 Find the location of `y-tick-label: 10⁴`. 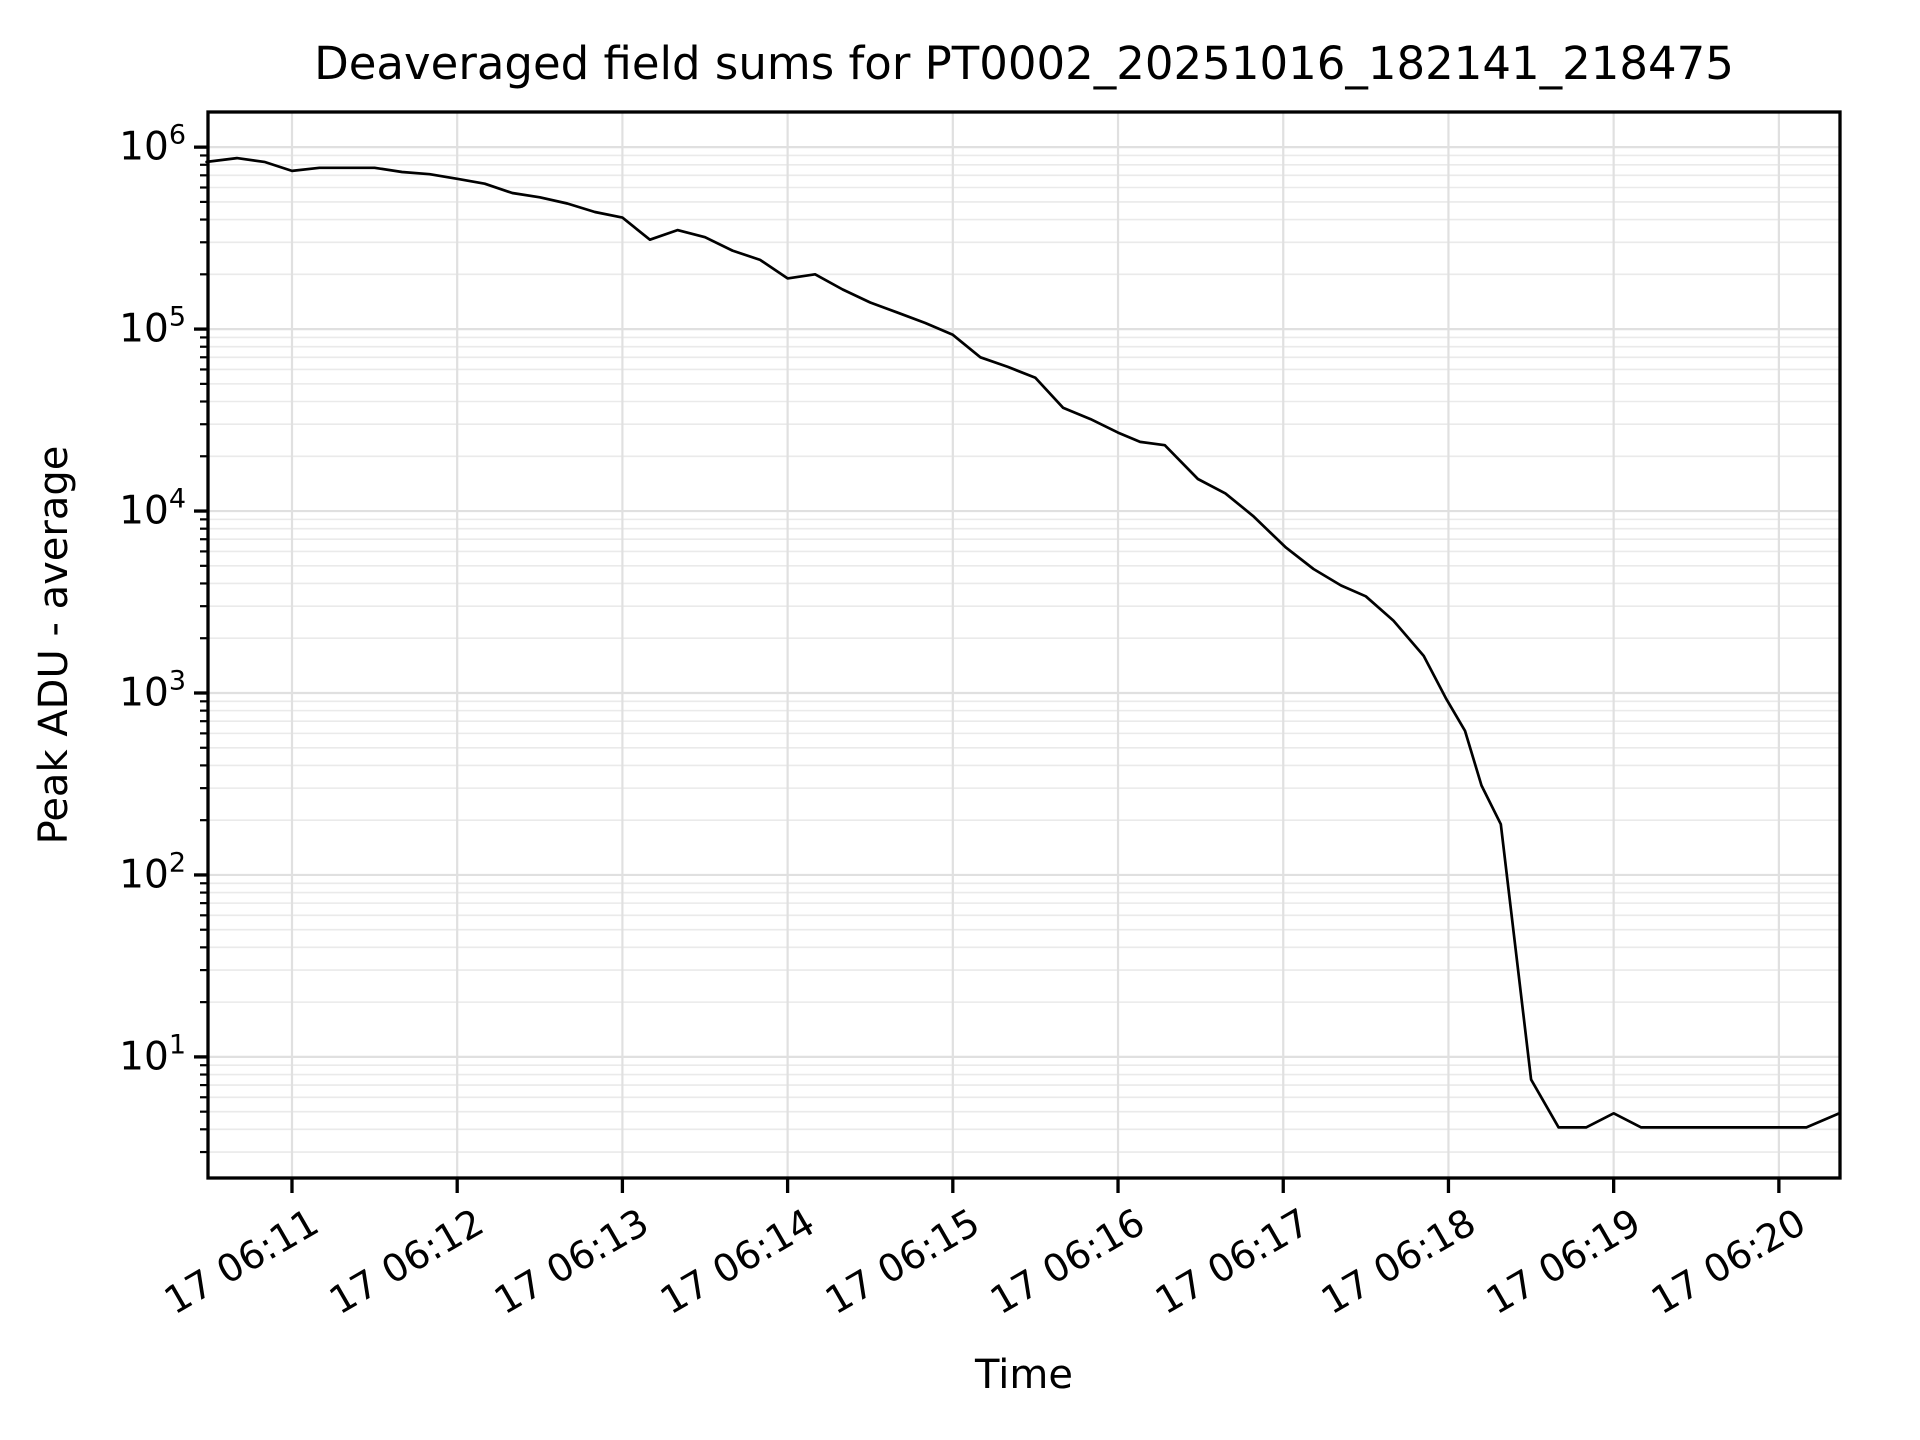

y-tick-label: 10⁴ is located at coordinates (152, 508).